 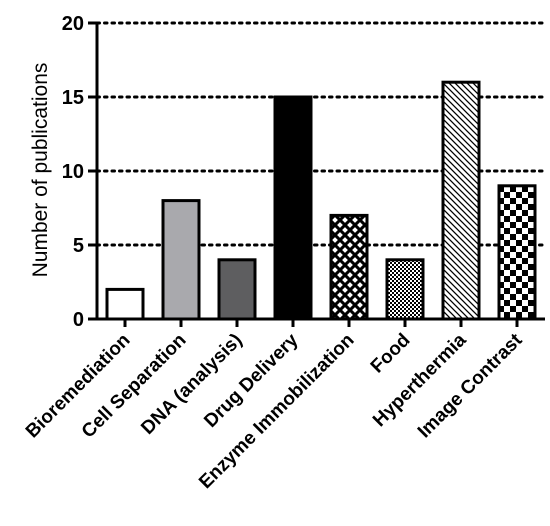 I want to click on bar-bioremediation, so click(x=125, y=304).